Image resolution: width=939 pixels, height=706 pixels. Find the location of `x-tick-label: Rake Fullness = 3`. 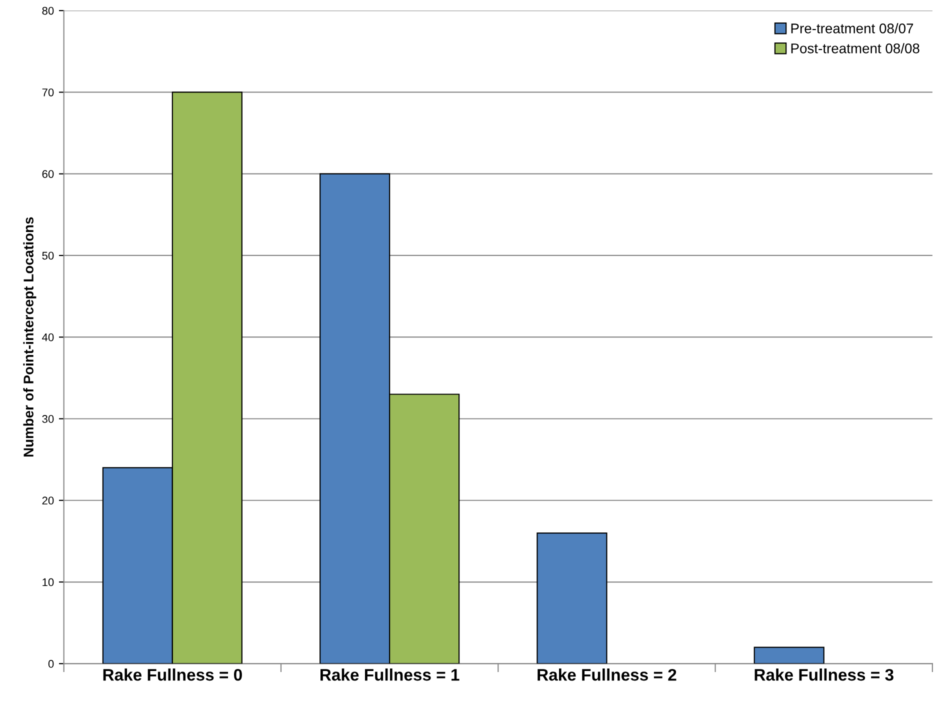

x-tick-label: Rake Fullness = 3 is located at coordinates (824, 674).